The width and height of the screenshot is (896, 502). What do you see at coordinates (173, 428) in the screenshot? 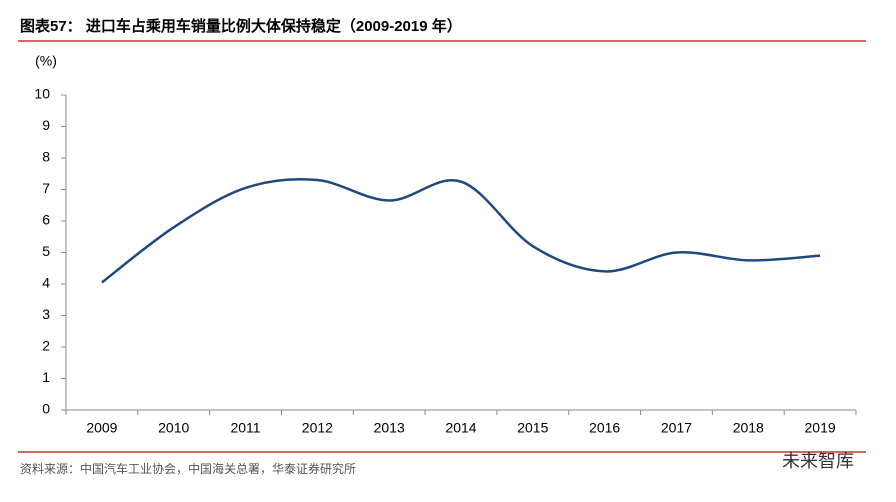
I see `x-tick-label: 2010` at bounding box center [173, 428].